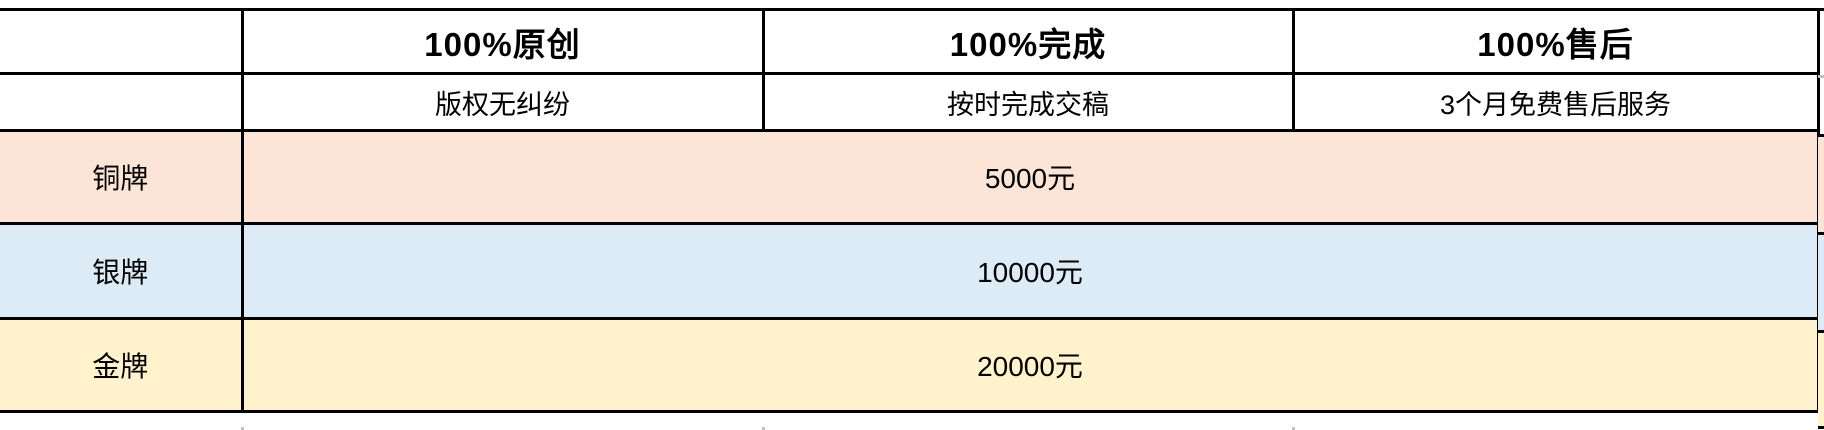  I want to click on subheader-row: 版权无纠纷 按时完成交稿 3个月免费售后服务, so click(910, 102).